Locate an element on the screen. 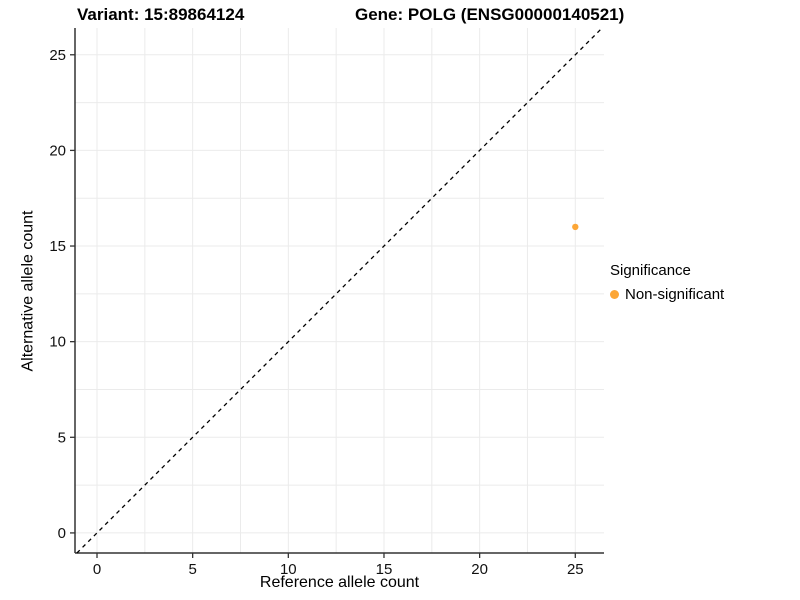 Image resolution: width=800 pixels, height=600 pixels. x-tick-label: 15 is located at coordinates (384, 569).